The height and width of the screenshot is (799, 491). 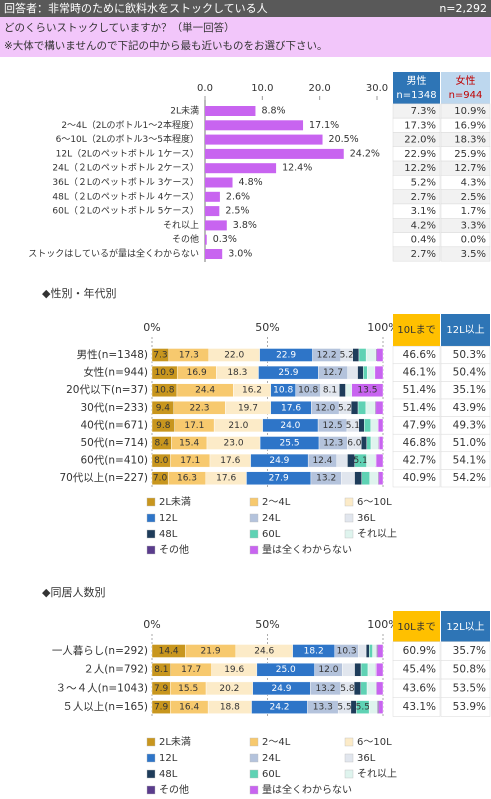 I want to click on summary-value: 35.7%, so click(x=469, y=651).